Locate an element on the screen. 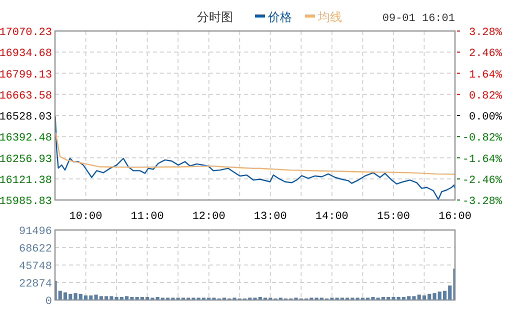  y2-tick-label: -0.82% is located at coordinates (482, 138).